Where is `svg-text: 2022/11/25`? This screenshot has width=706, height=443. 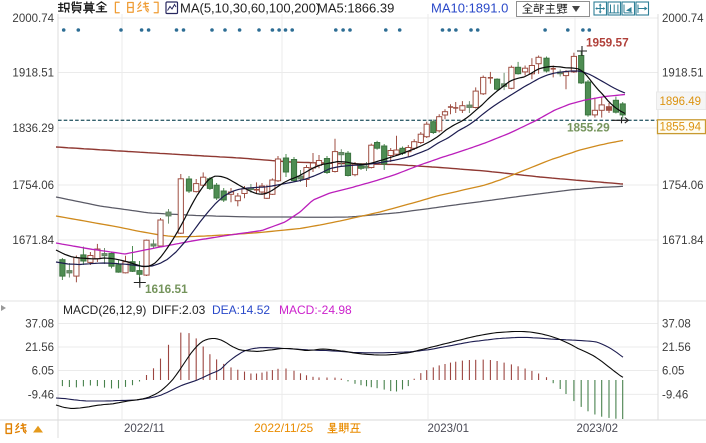
svg-text: 2022/11/25 is located at coordinates (283, 428).